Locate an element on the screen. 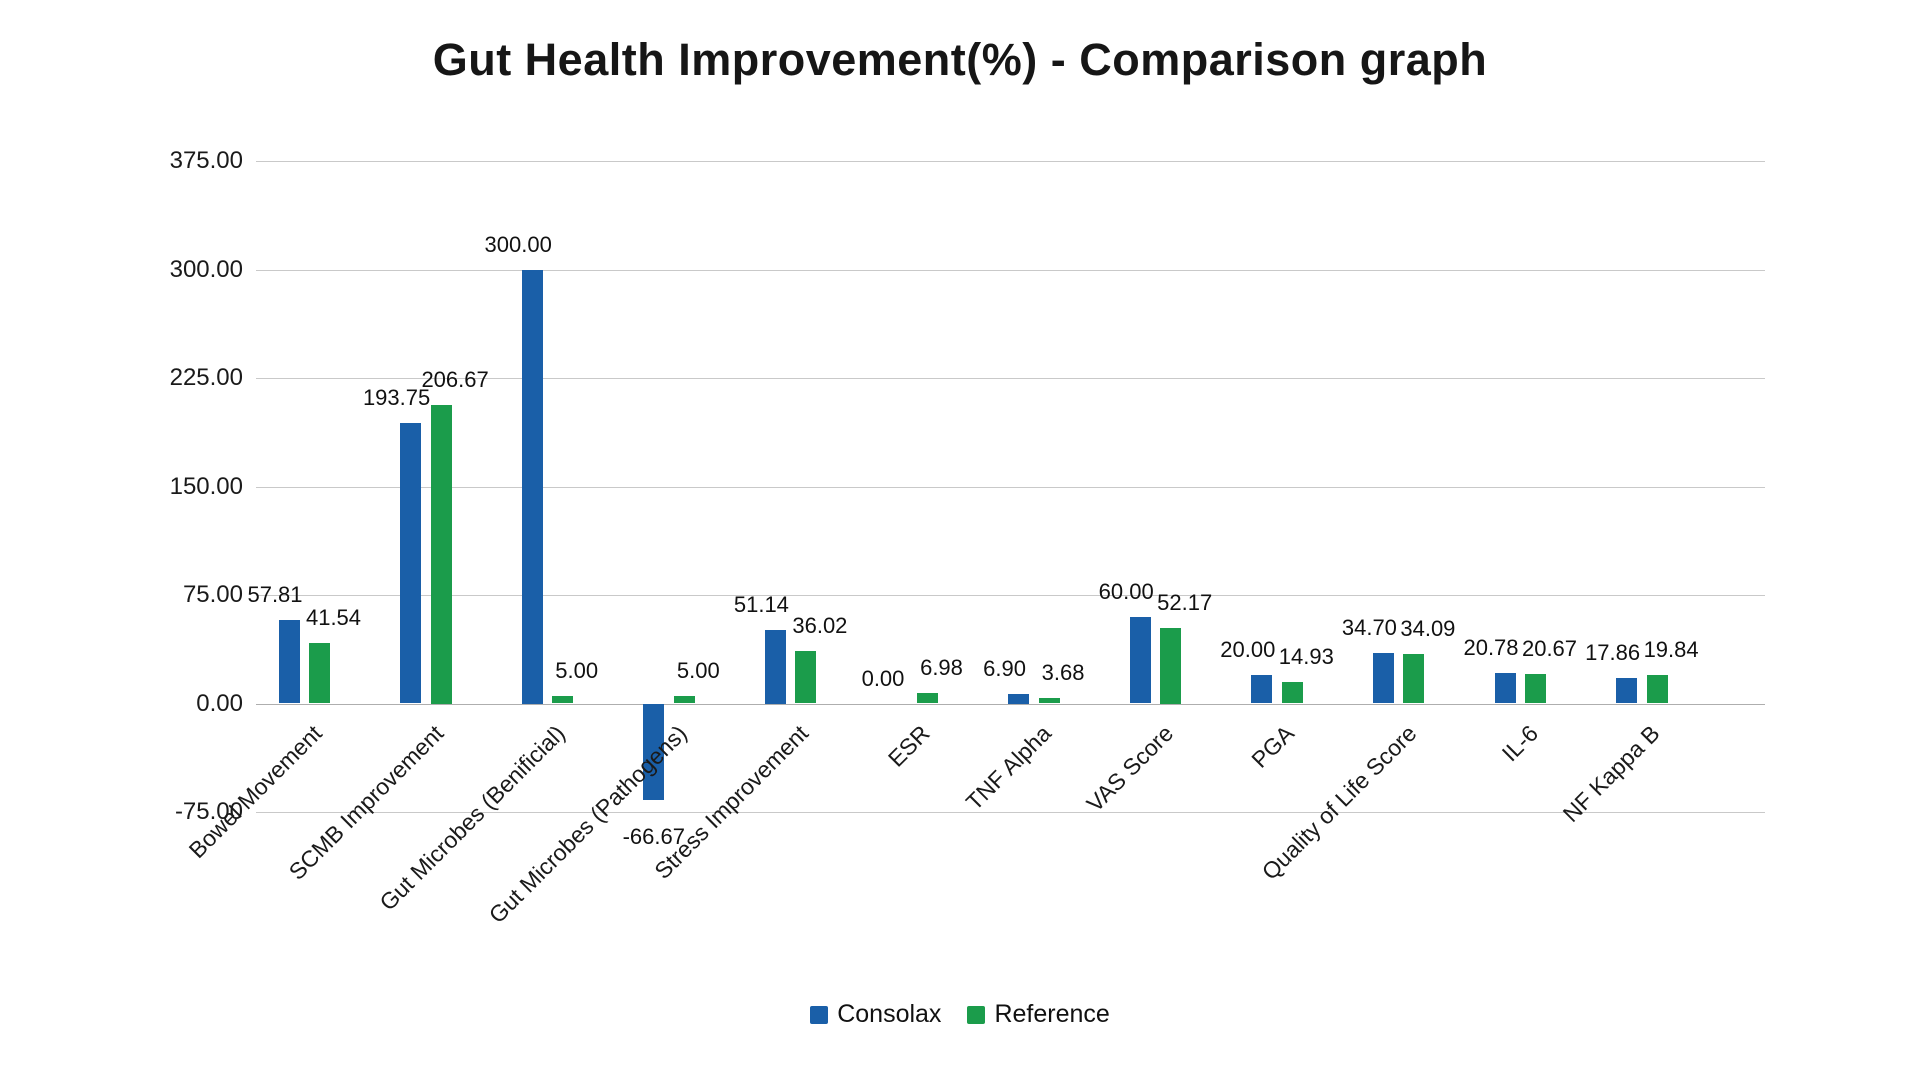  value-label-reference-tnf-alpha: 3.68 is located at coordinates (1063, 673).